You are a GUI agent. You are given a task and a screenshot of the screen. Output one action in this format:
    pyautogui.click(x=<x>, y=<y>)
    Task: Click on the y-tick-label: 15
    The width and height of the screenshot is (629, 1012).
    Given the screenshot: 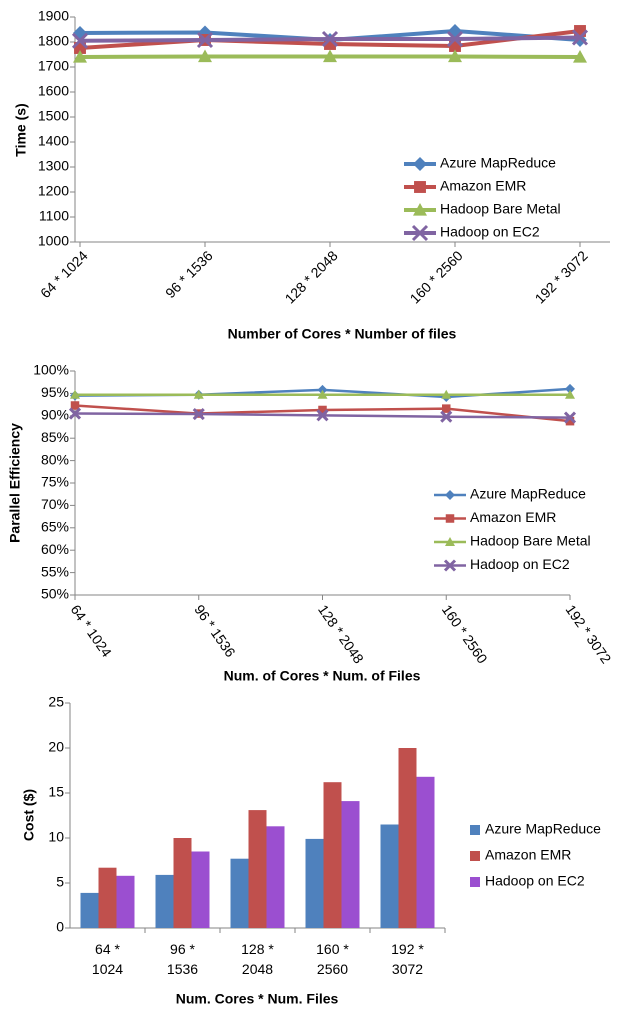 What is the action you would take?
    pyautogui.click(x=56, y=792)
    